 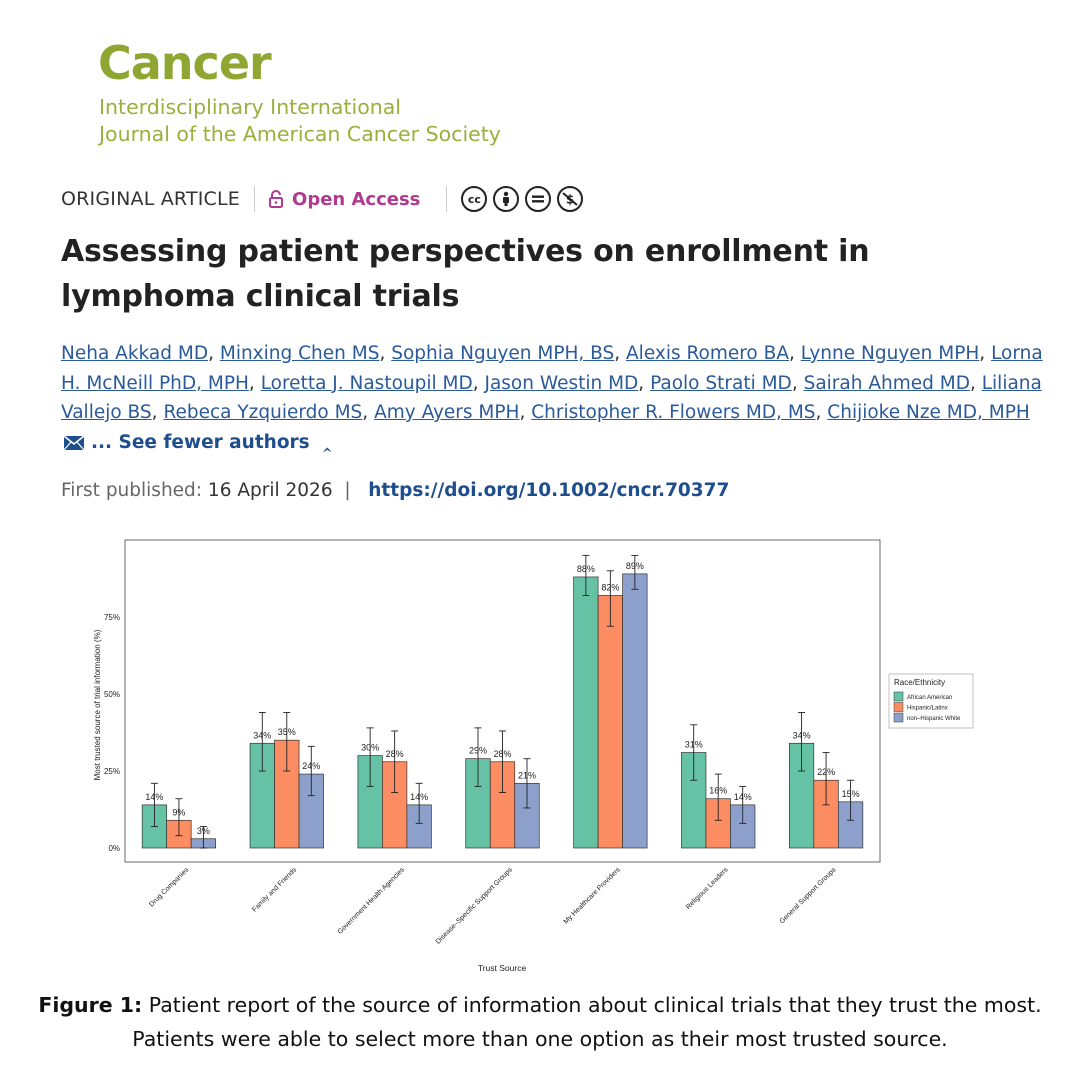 What do you see at coordinates (586, 569) in the screenshot?
I see `data-label: 88%` at bounding box center [586, 569].